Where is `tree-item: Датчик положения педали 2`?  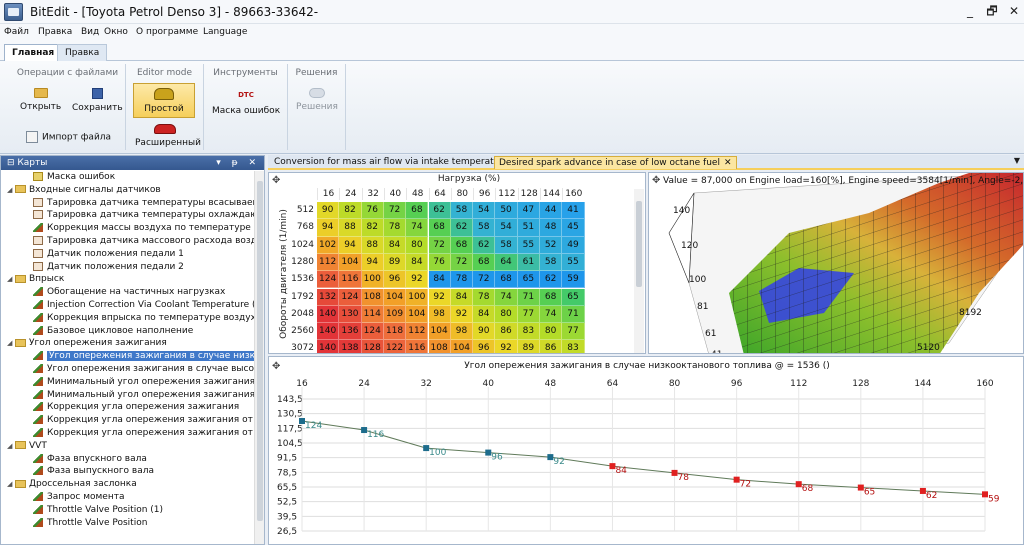
tree-item: Датчик положения педали 2 is located at coordinates (104, 267).